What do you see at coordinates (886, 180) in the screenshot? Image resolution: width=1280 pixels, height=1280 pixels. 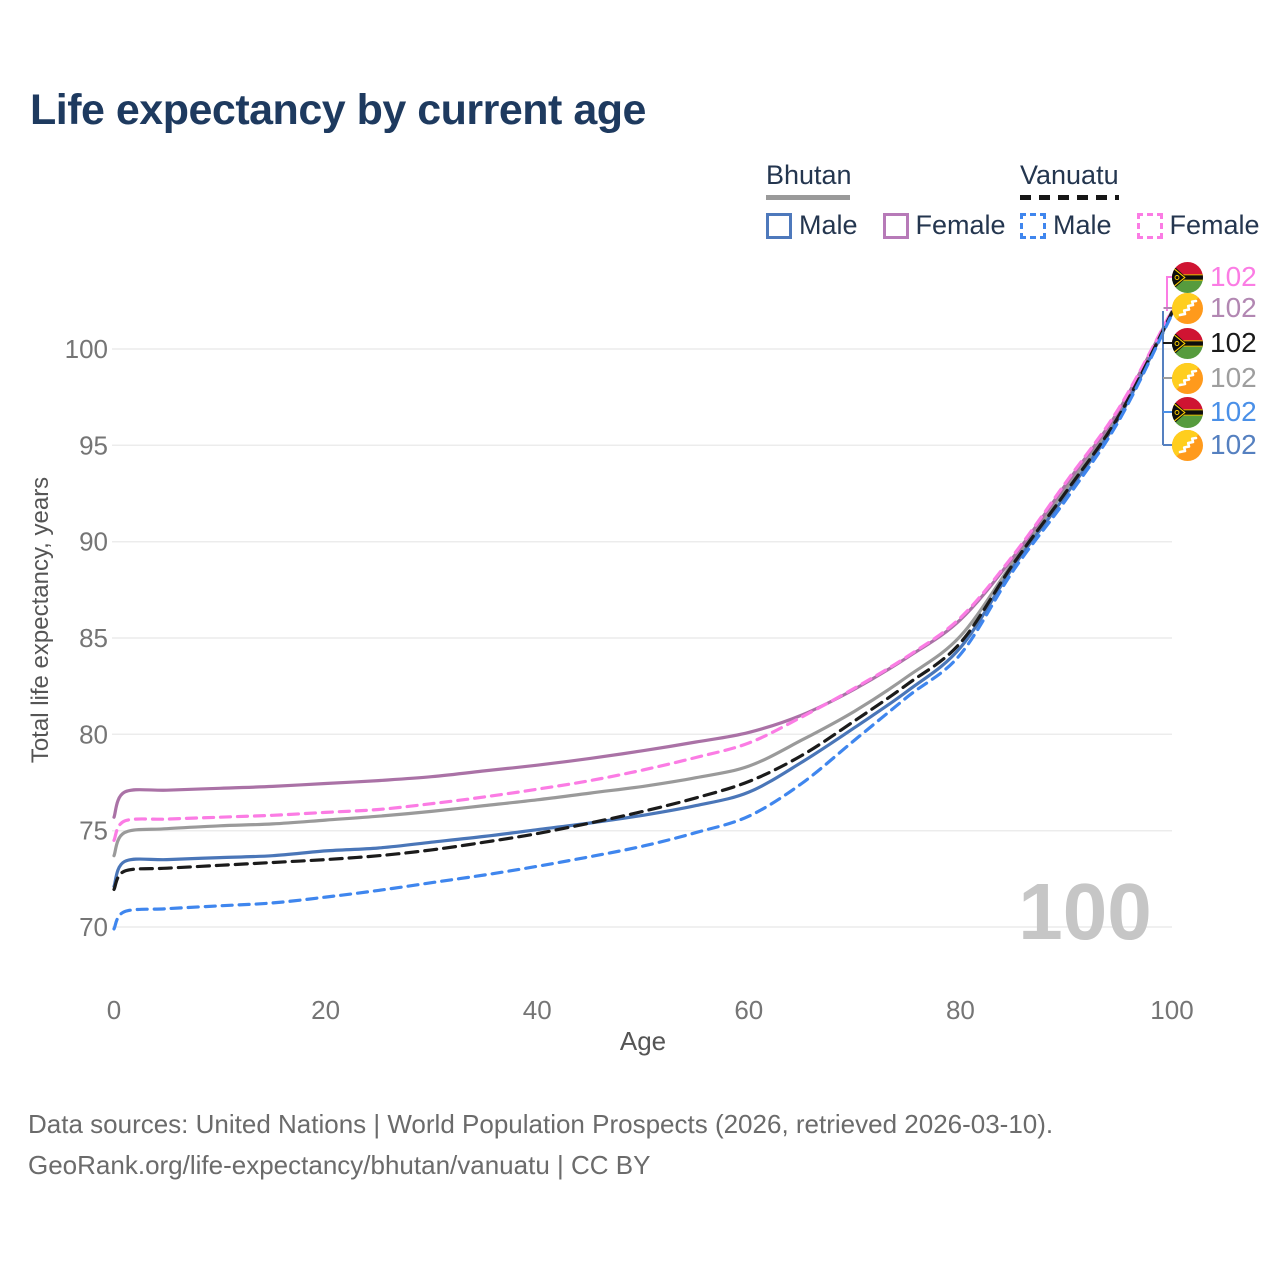 I see `legend-country-bhutan: Bhutan` at bounding box center [886, 180].